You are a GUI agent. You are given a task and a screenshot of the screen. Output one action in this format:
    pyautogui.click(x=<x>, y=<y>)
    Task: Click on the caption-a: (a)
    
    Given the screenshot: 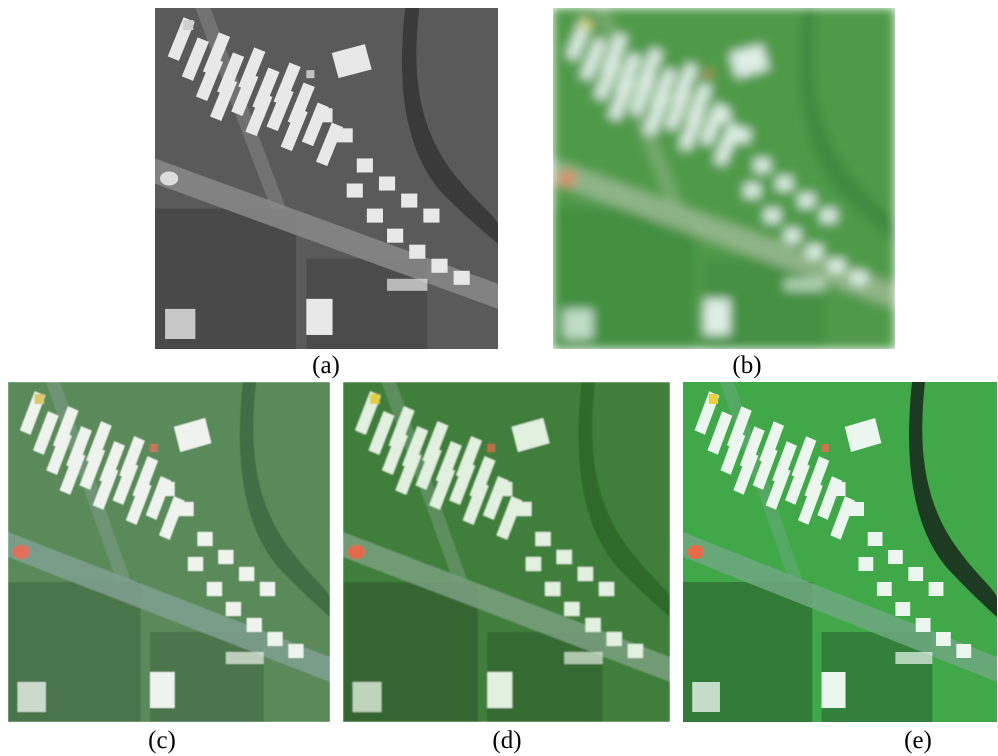 What is the action you would take?
    pyautogui.click(x=326, y=365)
    